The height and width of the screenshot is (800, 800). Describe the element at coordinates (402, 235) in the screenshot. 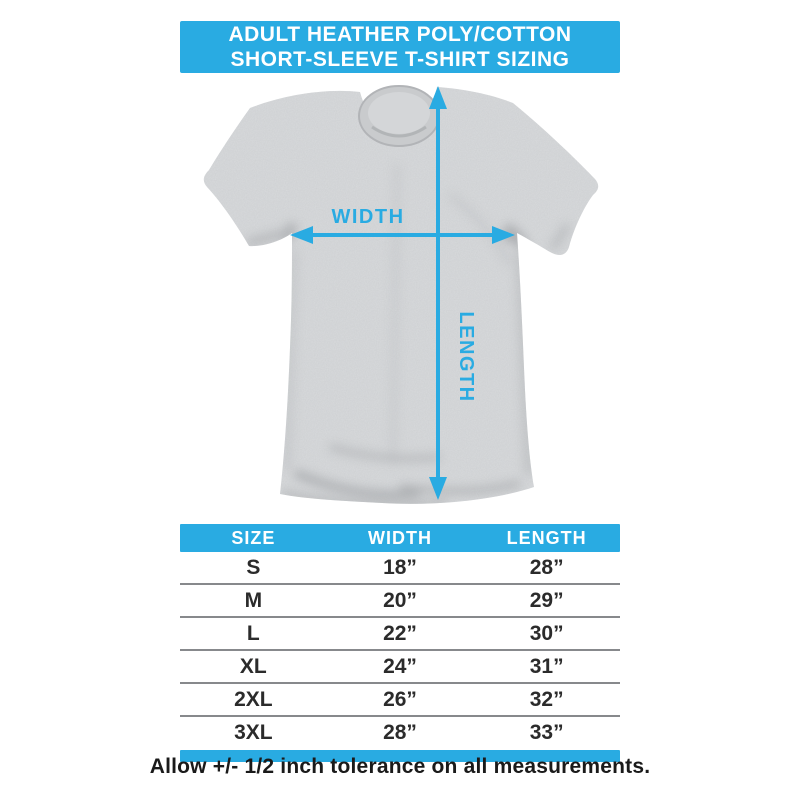

I see `width-arrow` at that location.